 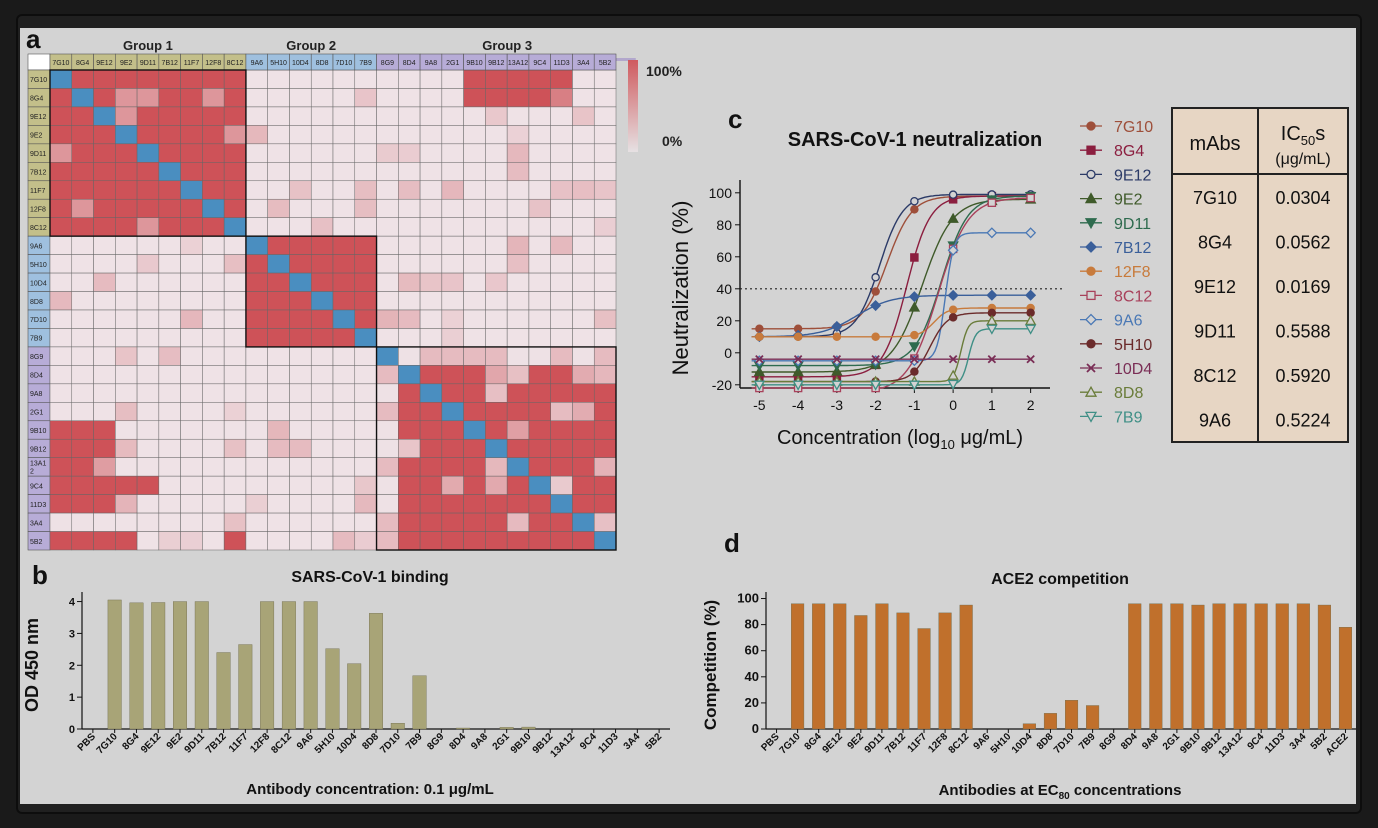 What do you see at coordinates (39, 62) in the screenshot?
I see `heatmap-corner` at bounding box center [39, 62].